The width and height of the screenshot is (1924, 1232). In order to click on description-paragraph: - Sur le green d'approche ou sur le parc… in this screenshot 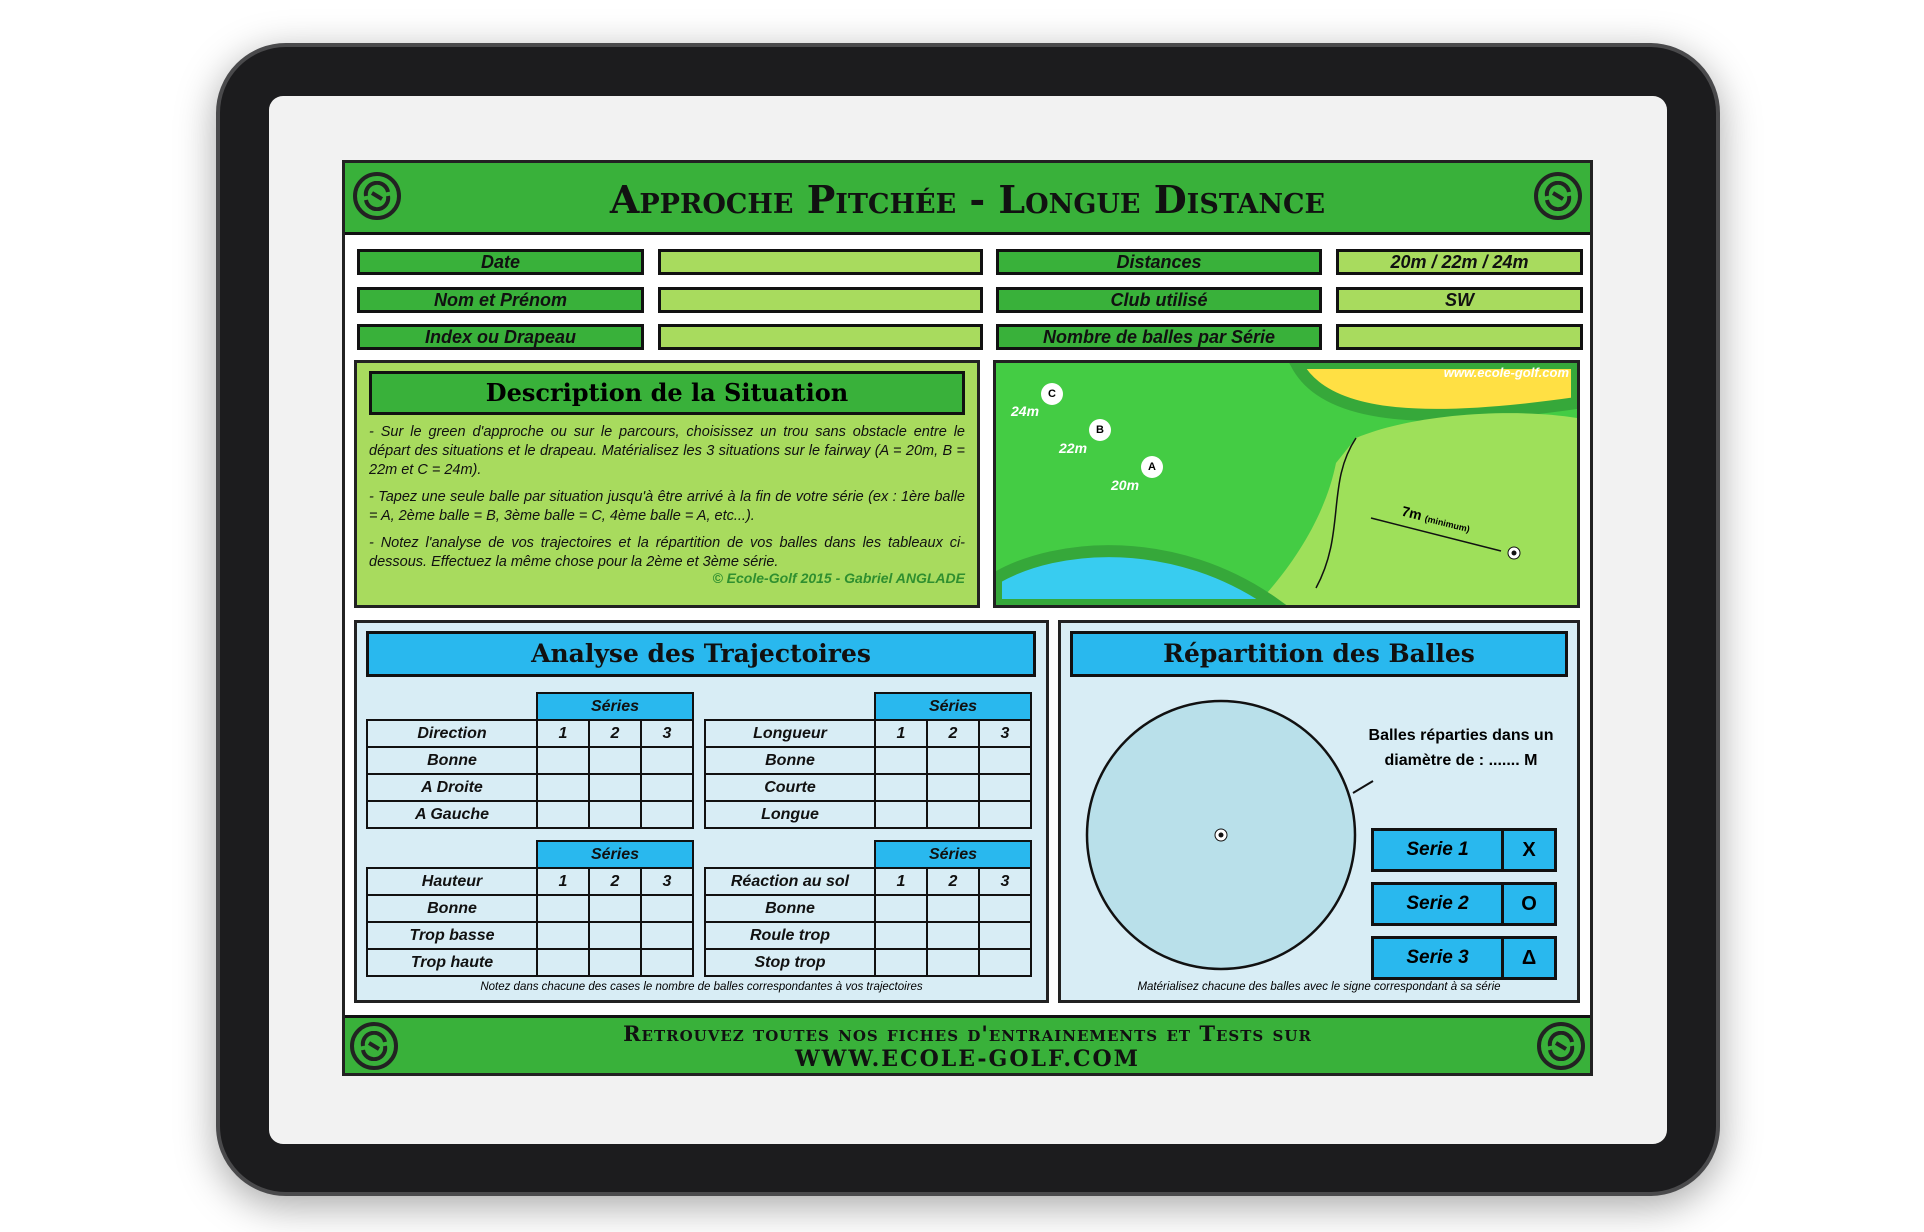, I will do `click(667, 451)`.